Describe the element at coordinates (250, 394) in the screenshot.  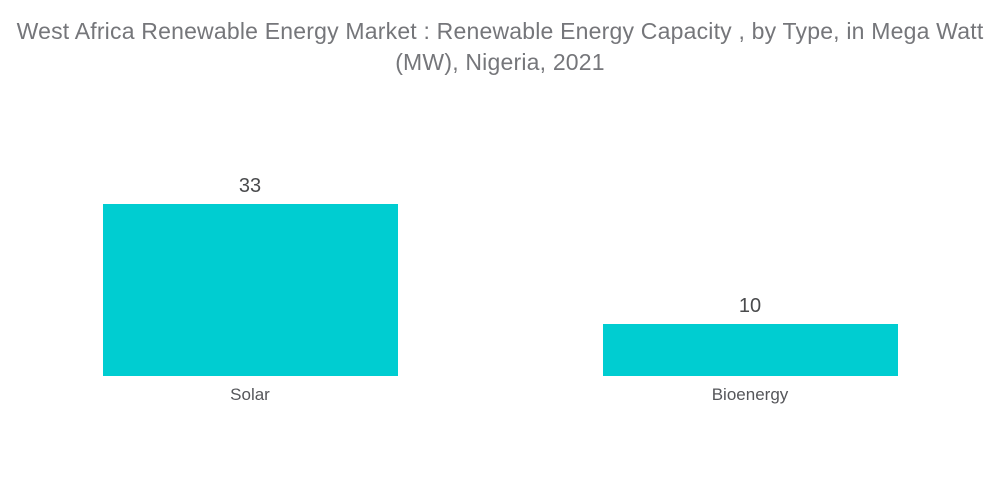
I see `category-label-solar: Solar` at that location.